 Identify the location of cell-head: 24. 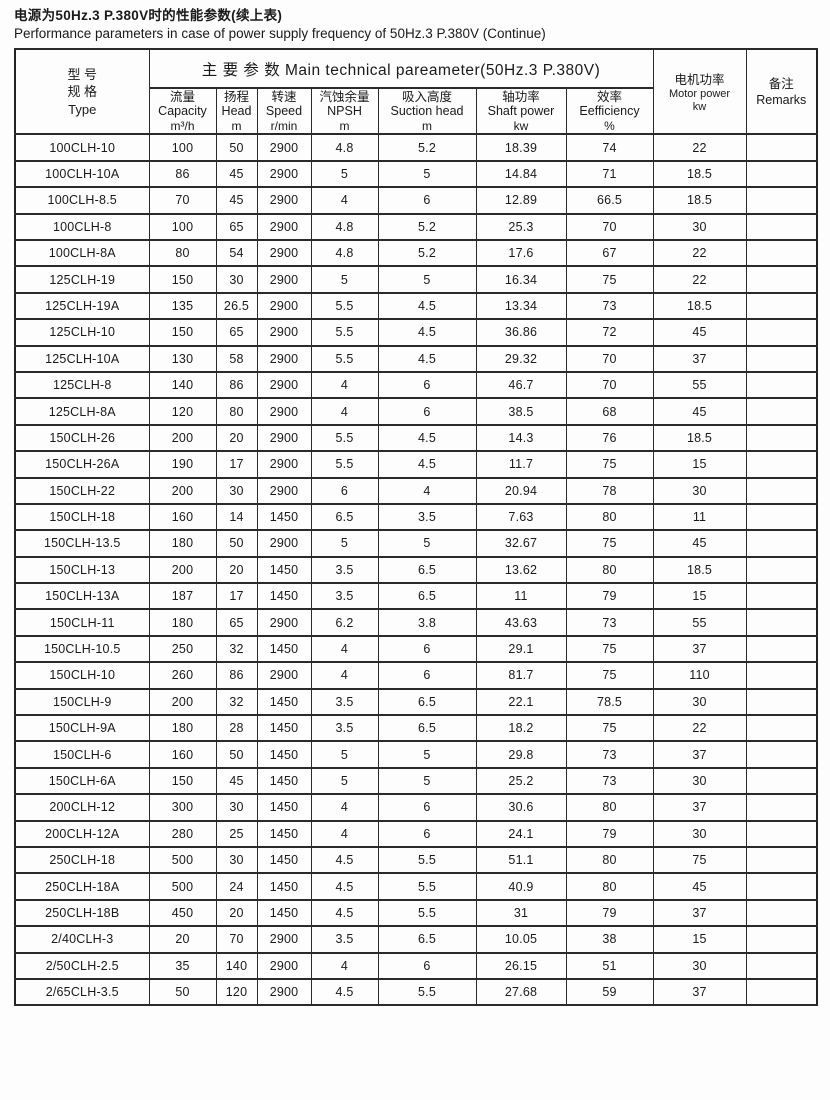
(236, 886).